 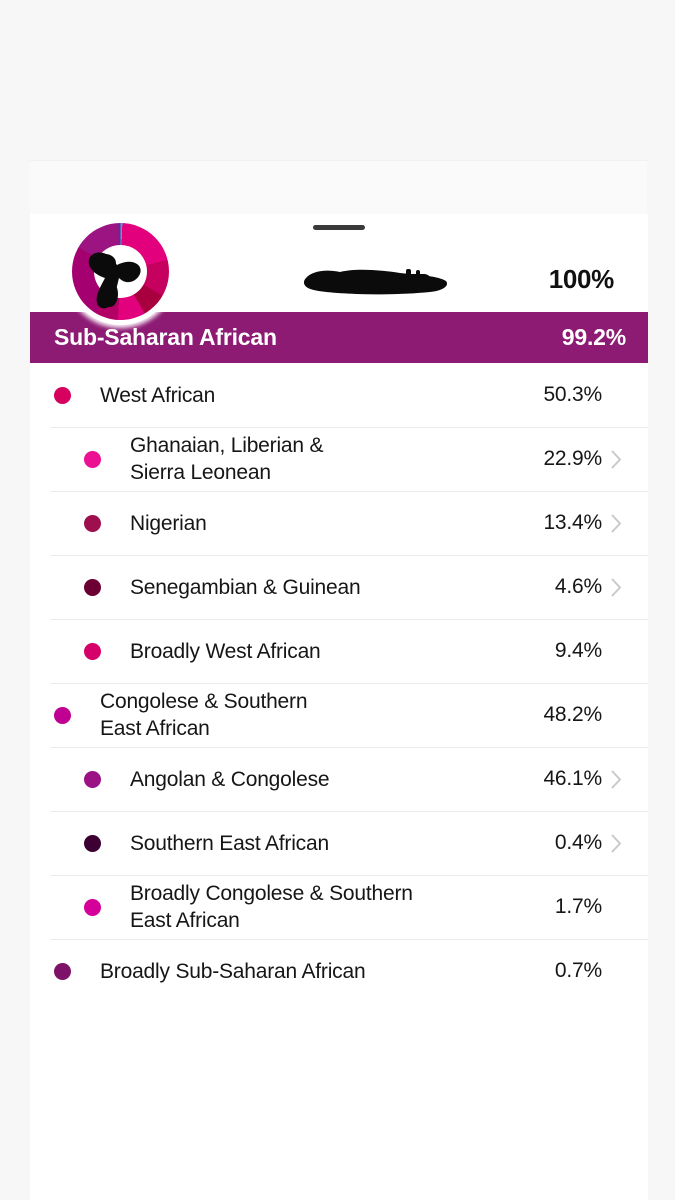 I want to click on ancestry-row-percent: 50.3%, so click(x=572, y=394).